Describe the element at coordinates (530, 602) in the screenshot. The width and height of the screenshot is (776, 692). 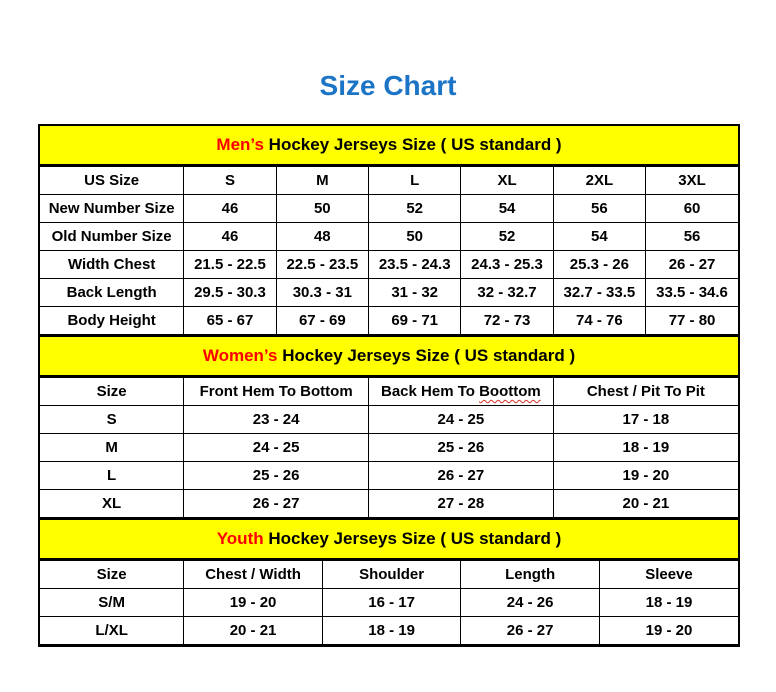
I see `value-cell: 24 - 26` at that location.